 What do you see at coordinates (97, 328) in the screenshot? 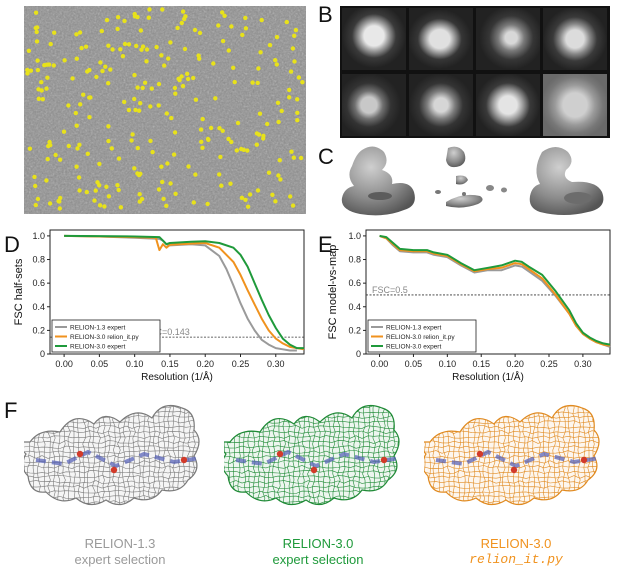
I see `legend-entry: RELION-1.3 expert` at bounding box center [97, 328].